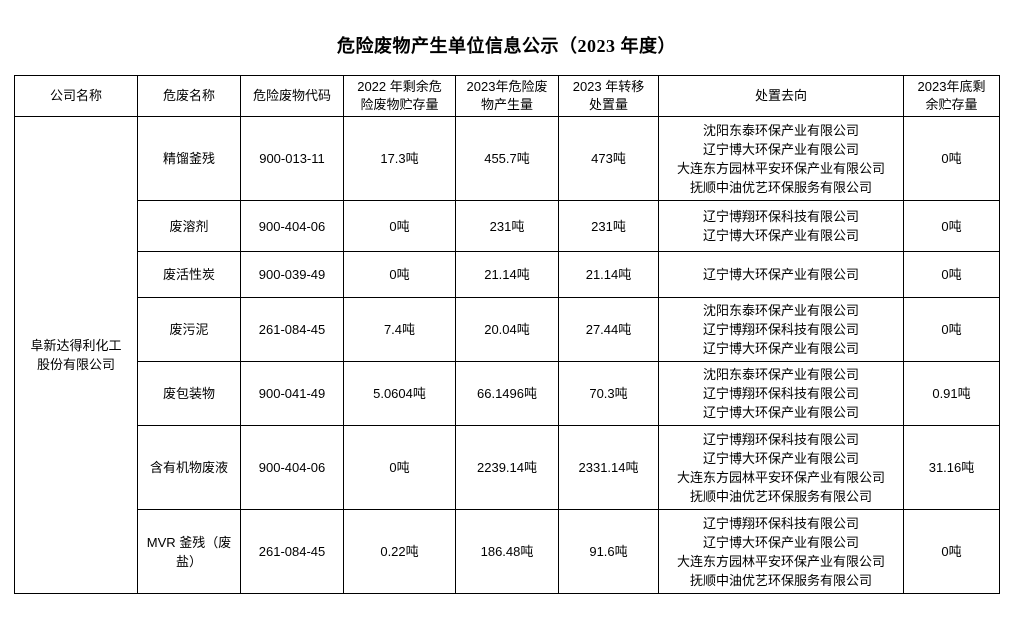  What do you see at coordinates (608, 158) in the screenshot?
I see `transferred-2023-cell: 473吨` at bounding box center [608, 158].